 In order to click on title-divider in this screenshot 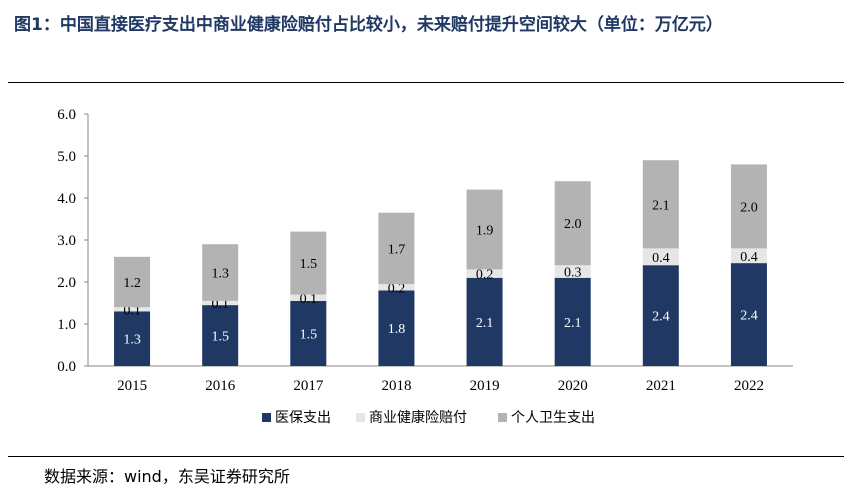, I will do `click(426, 82)`.